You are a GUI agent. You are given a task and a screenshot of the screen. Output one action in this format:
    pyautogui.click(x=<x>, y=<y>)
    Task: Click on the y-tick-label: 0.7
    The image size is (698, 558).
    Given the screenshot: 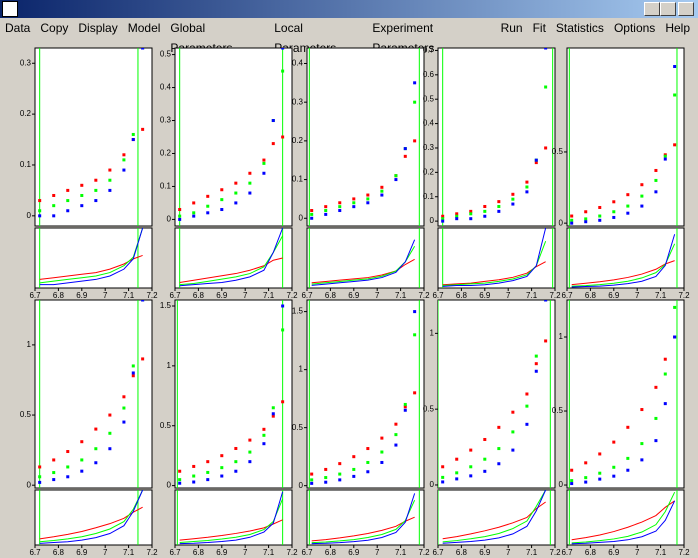 What is the action you would take?
    pyautogui.click(x=429, y=50)
    